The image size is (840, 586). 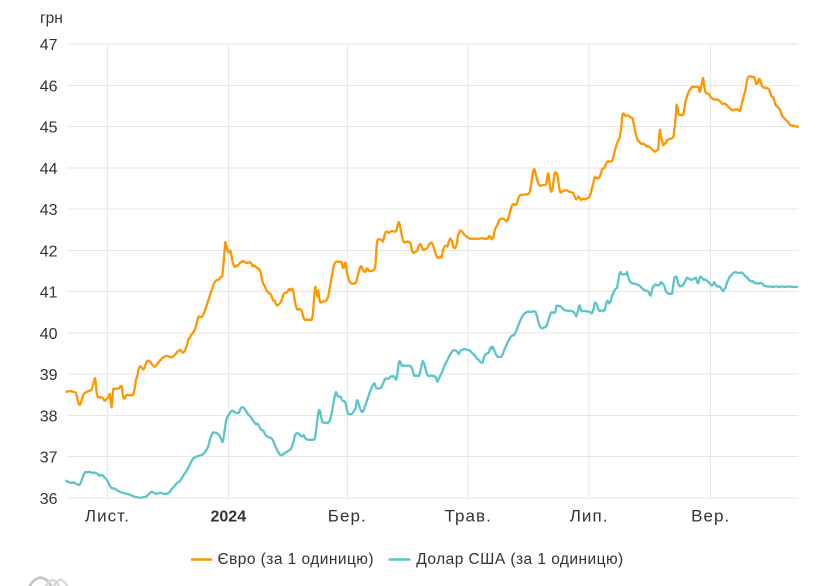 What do you see at coordinates (49, 458) in the screenshot?
I see `svg-text: 37` at bounding box center [49, 458].